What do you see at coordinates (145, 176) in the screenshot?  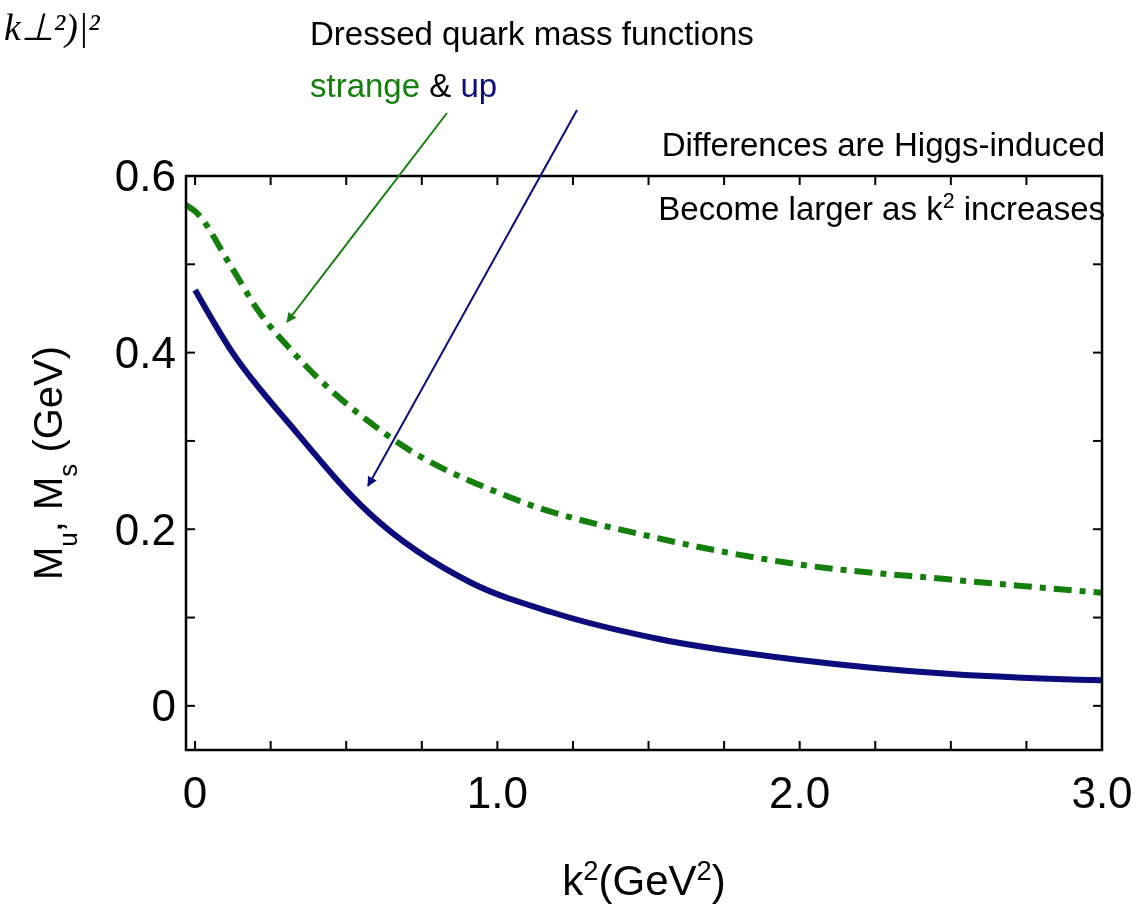 I see `y-tick-label: 0.6` at bounding box center [145, 176].